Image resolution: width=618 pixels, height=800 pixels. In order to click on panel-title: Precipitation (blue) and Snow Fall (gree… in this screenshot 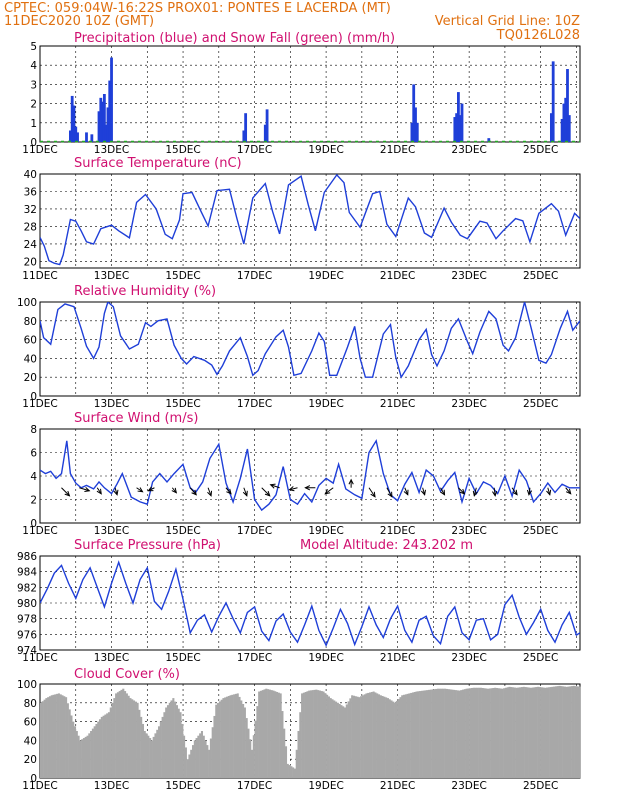, I will do `click(234, 38)`.